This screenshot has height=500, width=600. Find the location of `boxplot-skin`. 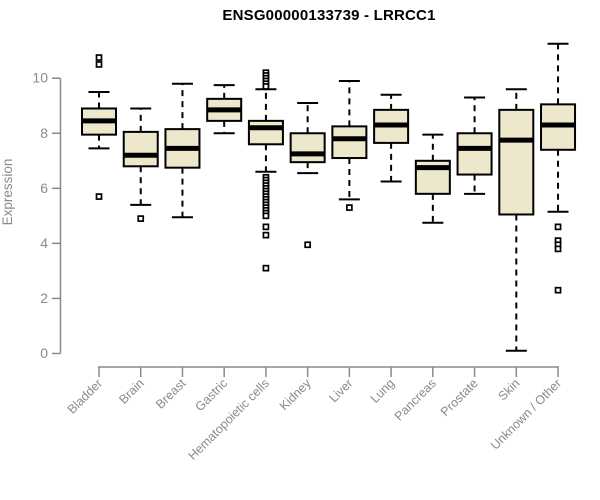

boxplot-skin is located at coordinates (516, 220).